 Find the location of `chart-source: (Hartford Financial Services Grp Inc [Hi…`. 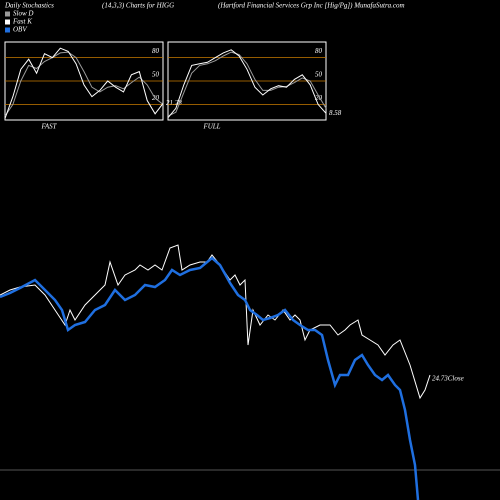

chart-source: (Hartford Financial Services Grp Inc [Hi… is located at coordinates (311, 6).